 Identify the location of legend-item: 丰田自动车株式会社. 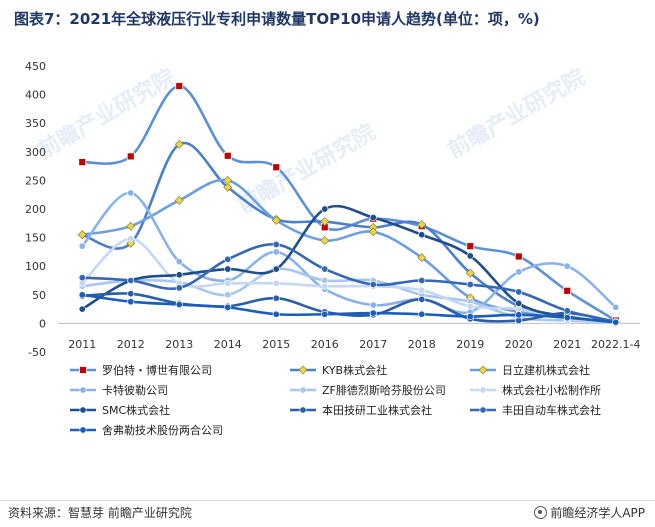
(535, 410).